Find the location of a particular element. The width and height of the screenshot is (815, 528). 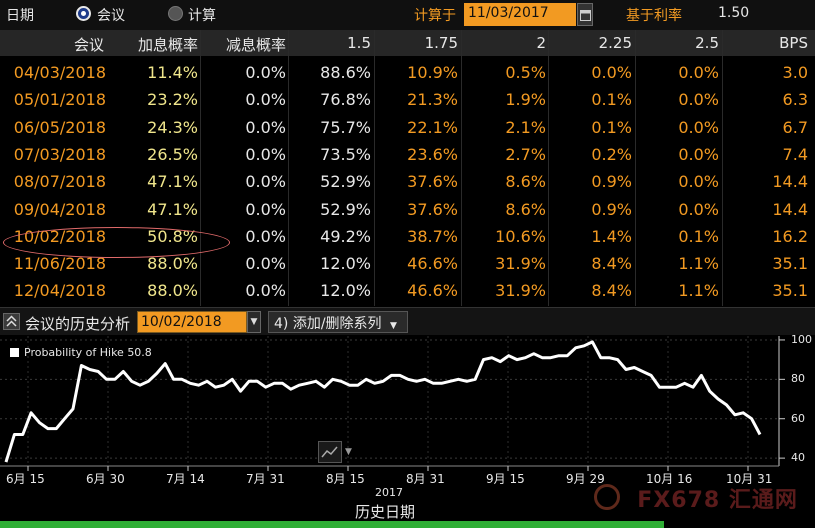

calc-date-label: 计算于 is located at coordinates (435, 16).